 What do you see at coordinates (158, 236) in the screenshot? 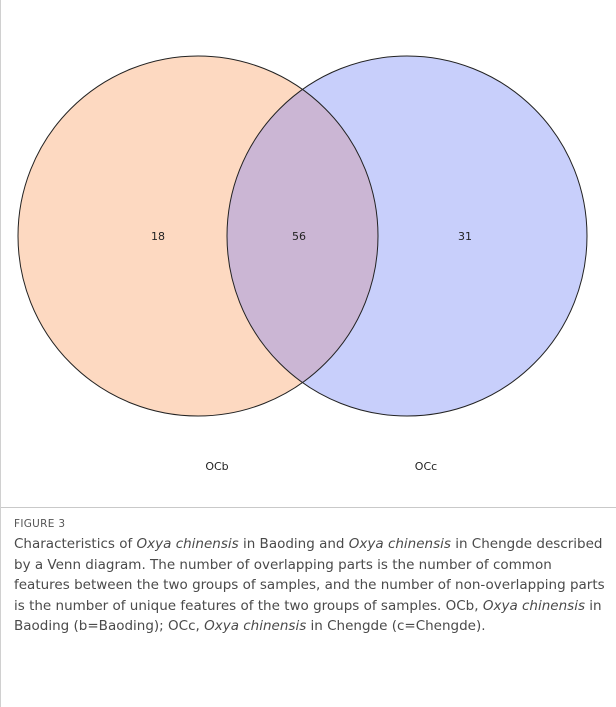
I see `venn-count-only-ocb: 18` at bounding box center [158, 236].